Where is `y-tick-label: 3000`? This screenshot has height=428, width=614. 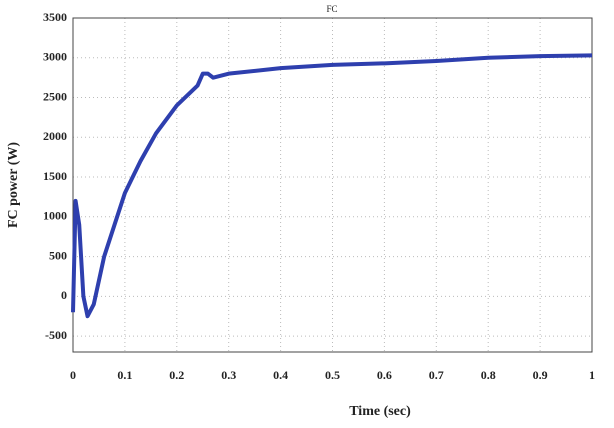
y-tick-label: 3000 is located at coordinates (55, 57).